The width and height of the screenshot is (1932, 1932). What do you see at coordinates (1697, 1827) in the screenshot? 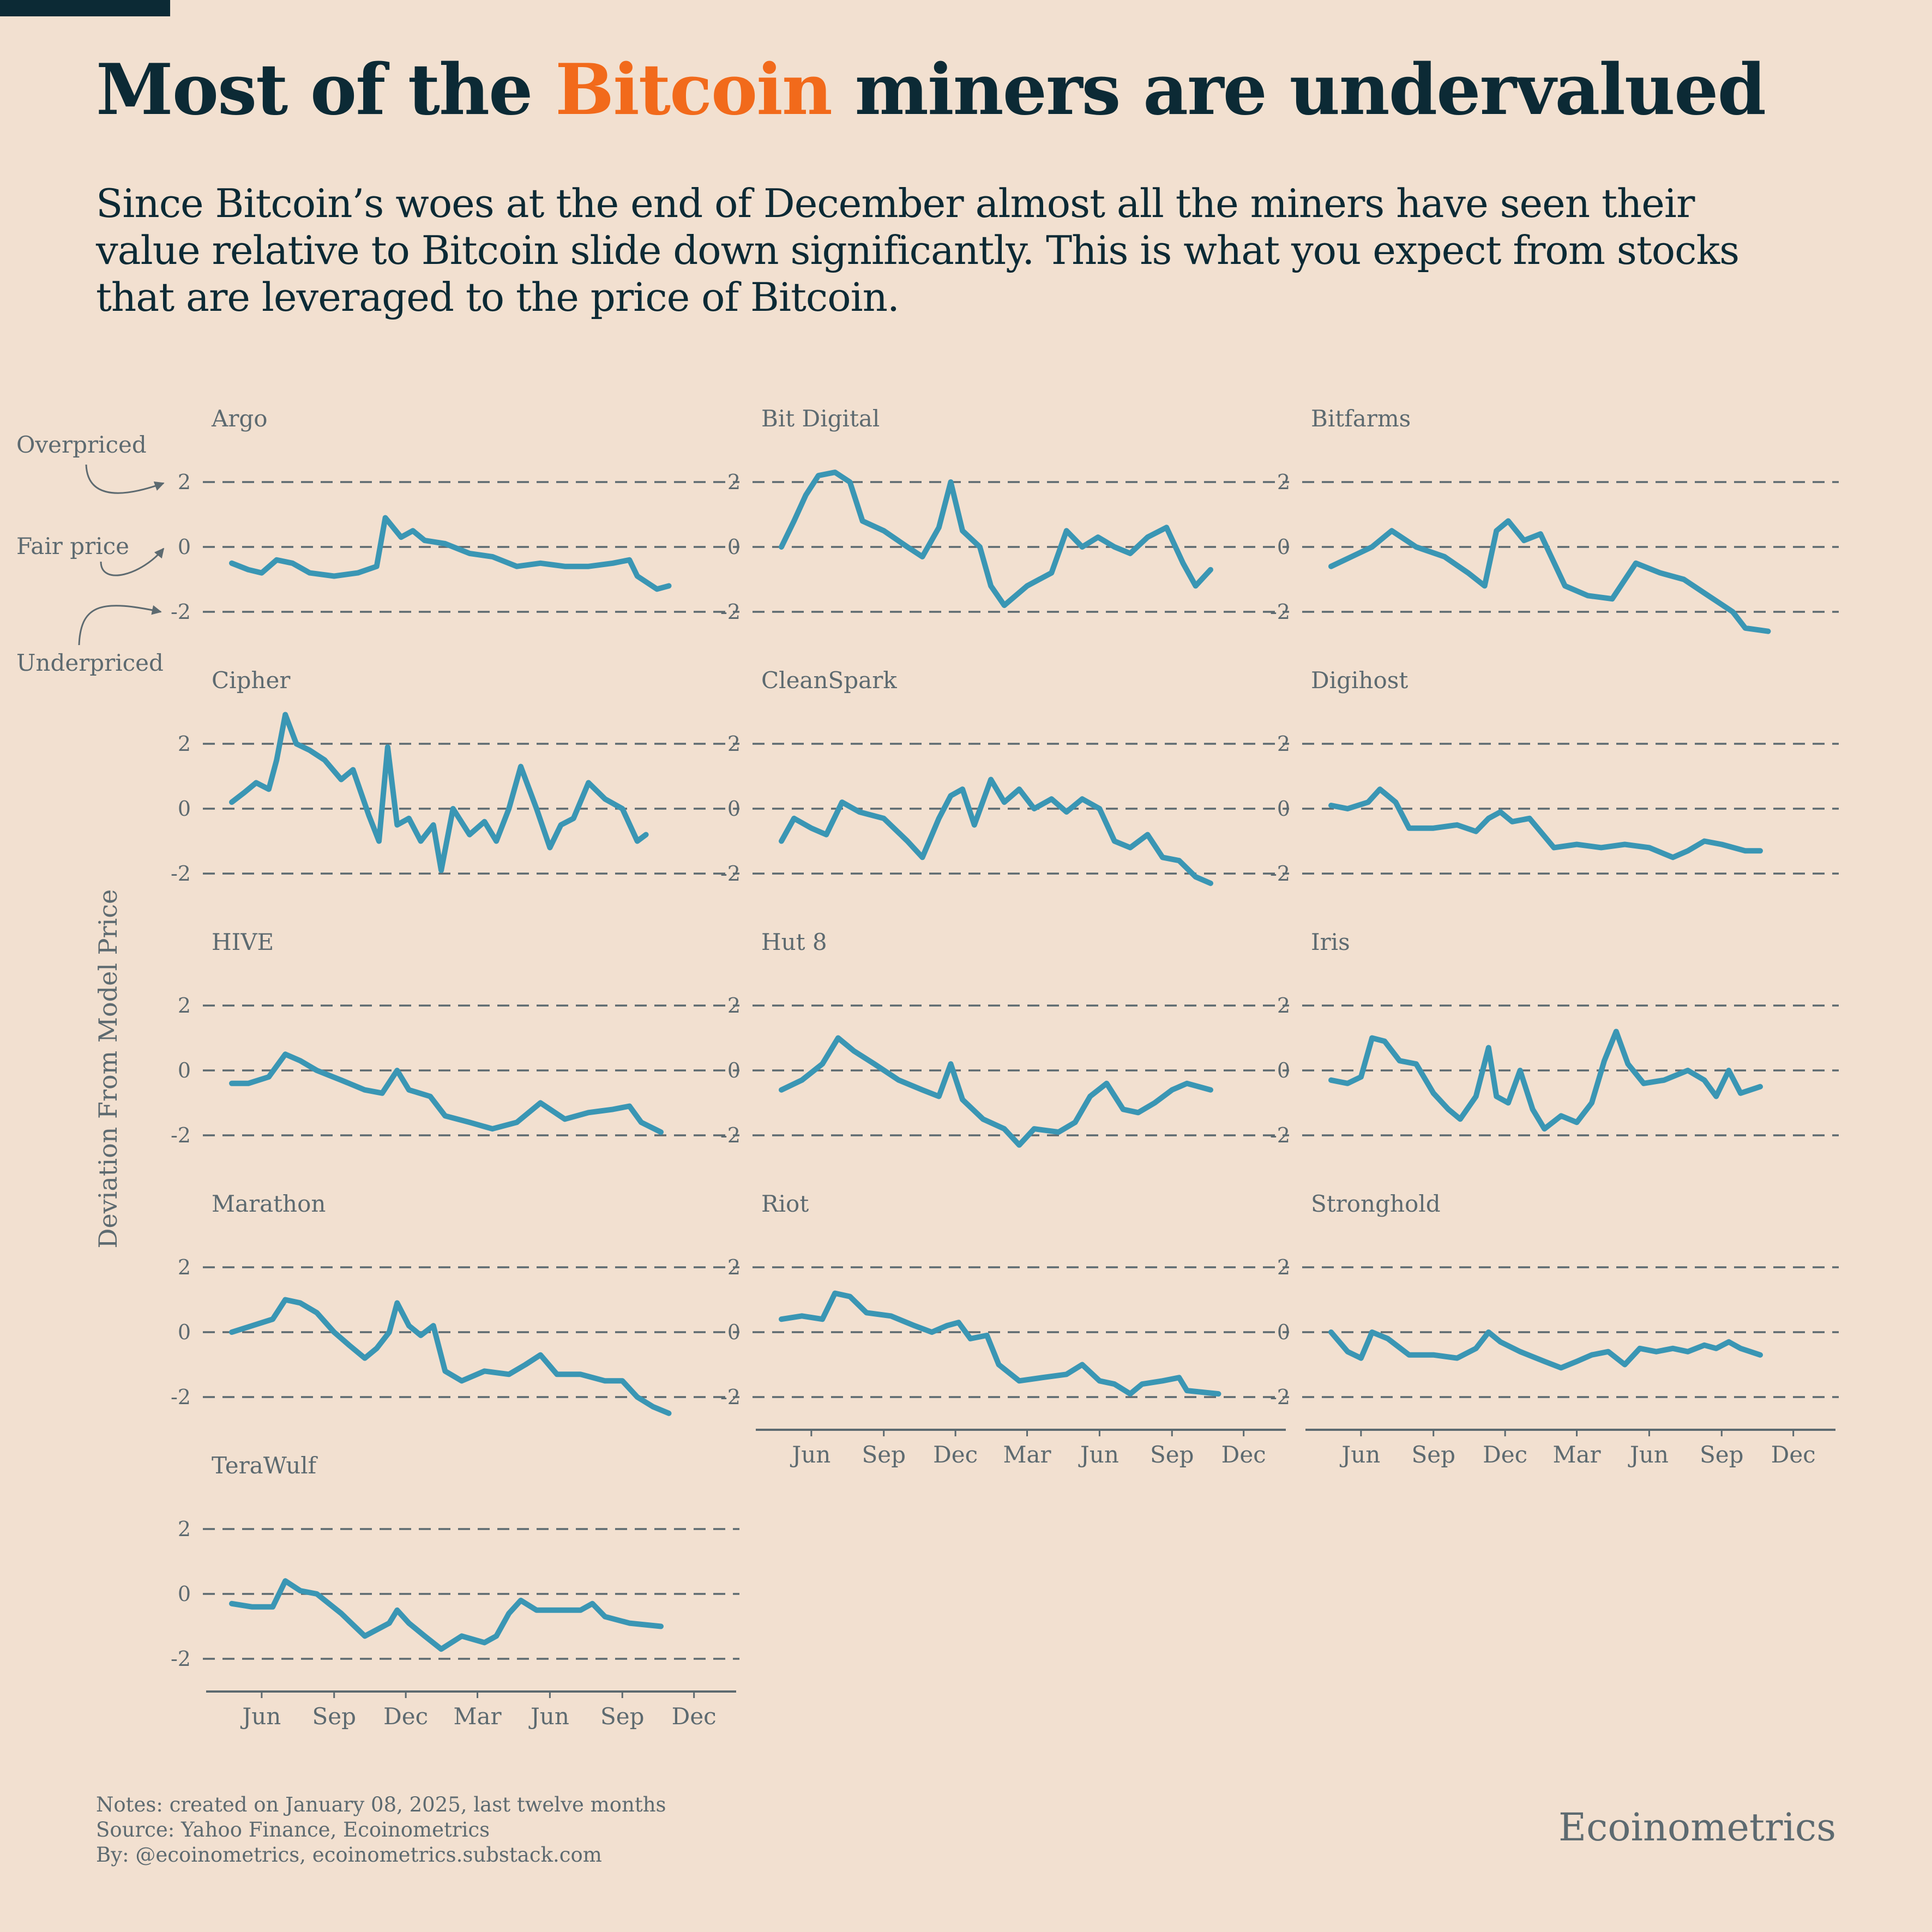
I see `brand-logo-text: Ecoinometrics` at bounding box center [1697, 1827].